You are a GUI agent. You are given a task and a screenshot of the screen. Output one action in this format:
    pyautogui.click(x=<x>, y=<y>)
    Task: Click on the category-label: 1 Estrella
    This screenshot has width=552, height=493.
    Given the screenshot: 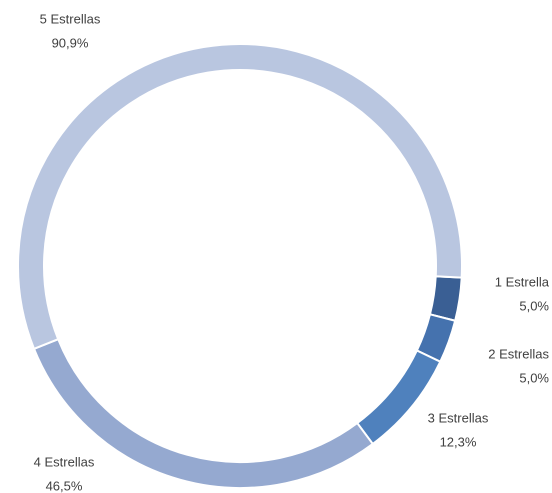 What is the action you would take?
    pyautogui.click(x=522, y=281)
    